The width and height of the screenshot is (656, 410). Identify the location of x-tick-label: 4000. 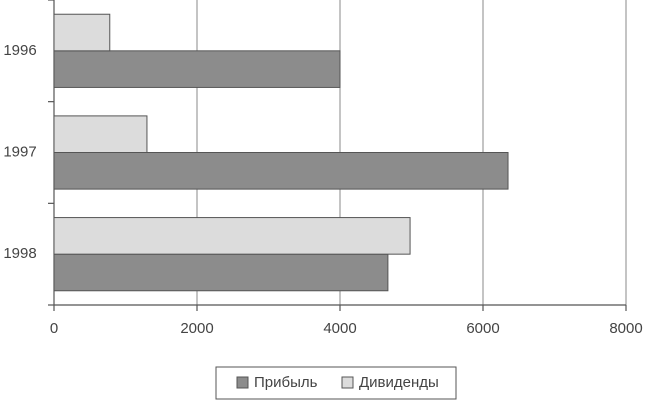
(339, 328).